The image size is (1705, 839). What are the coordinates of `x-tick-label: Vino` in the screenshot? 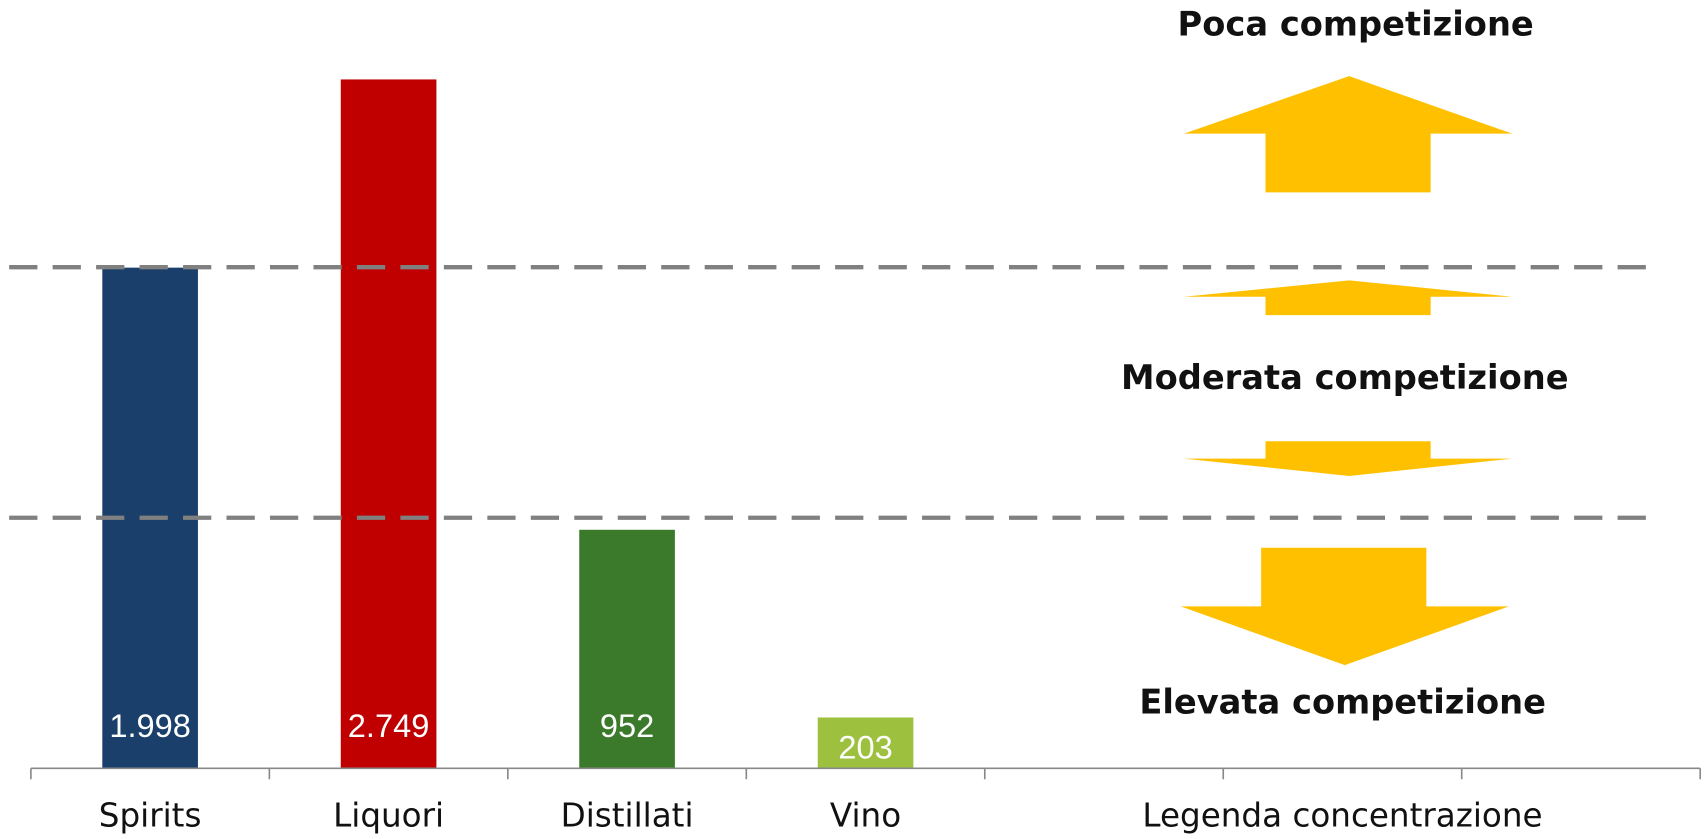 It's located at (865, 815).